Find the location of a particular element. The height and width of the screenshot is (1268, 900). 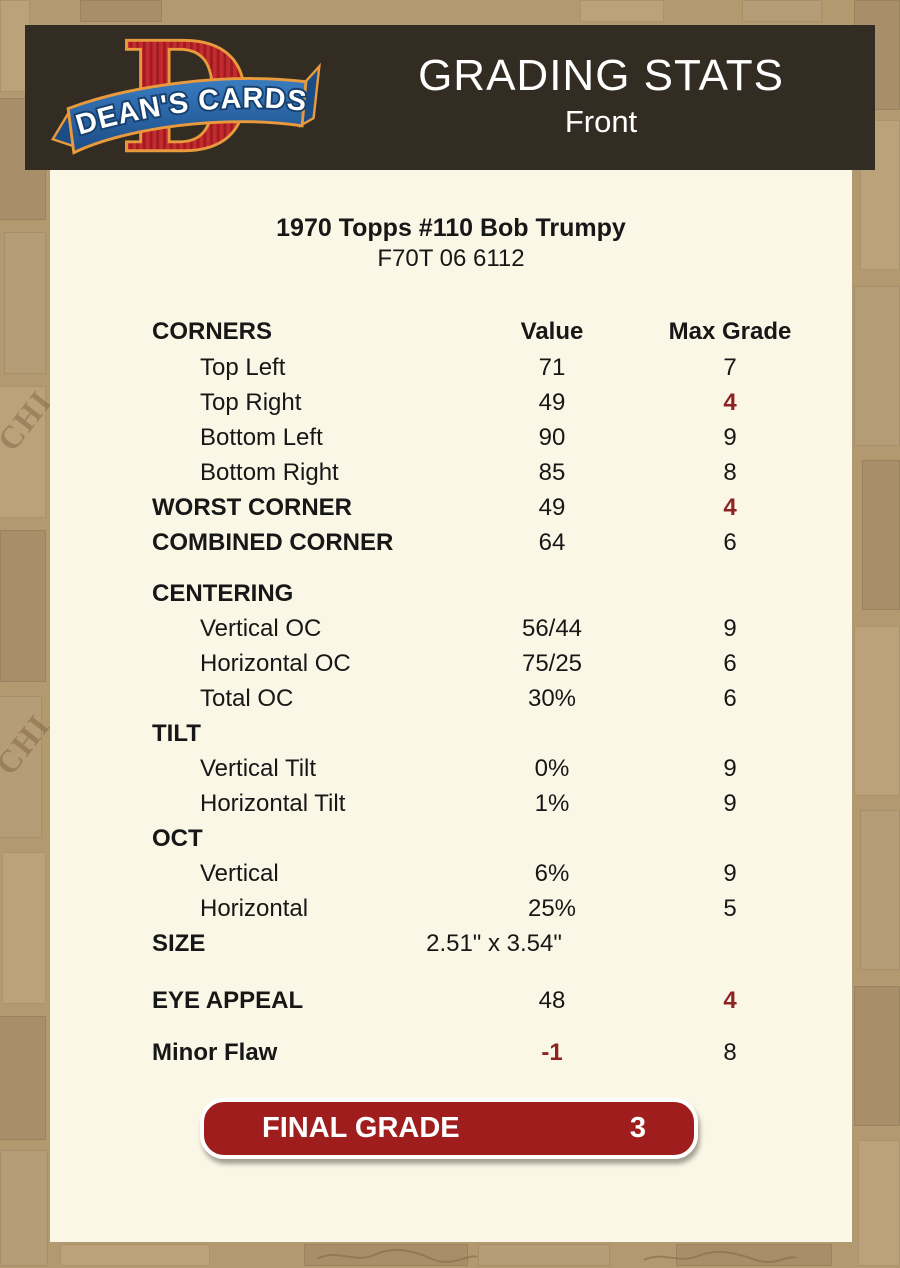

row-value: 1% is located at coordinates (552, 803).